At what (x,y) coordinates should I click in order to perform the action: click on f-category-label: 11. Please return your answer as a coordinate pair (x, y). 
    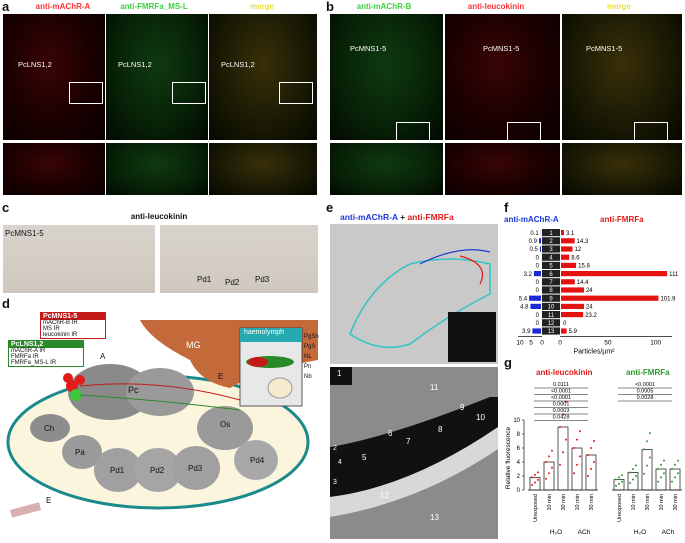
    Looking at the image, I should click on (551, 316).